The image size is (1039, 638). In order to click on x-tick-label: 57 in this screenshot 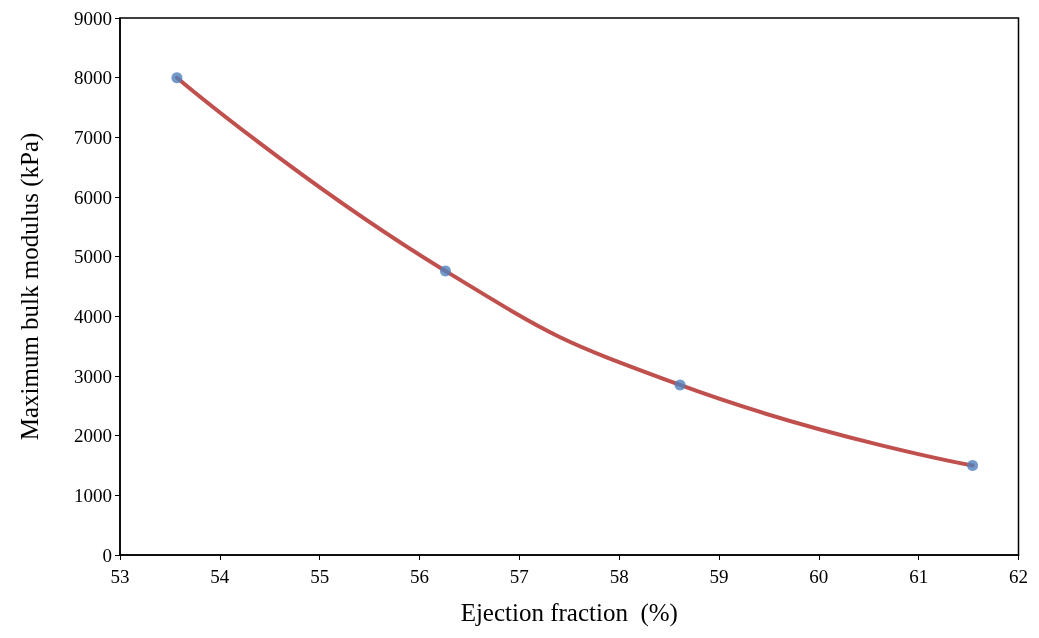, I will do `click(519, 576)`.